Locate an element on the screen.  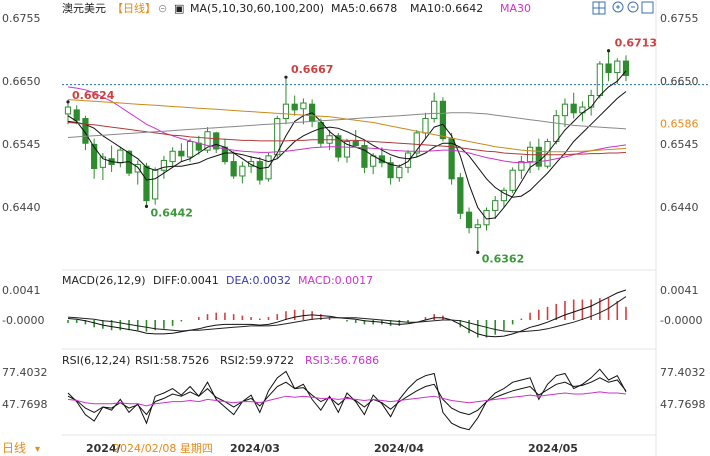
toolbar is located at coordinates (623, 8).